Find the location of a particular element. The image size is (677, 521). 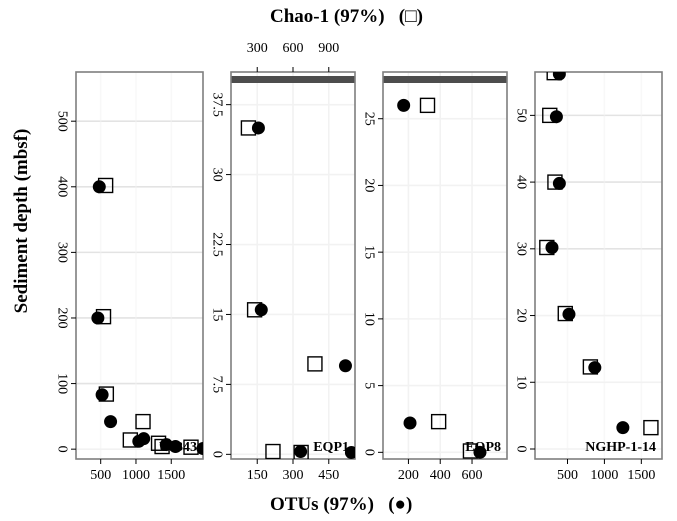

x-tick-label: 200 is located at coordinates (408, 475).